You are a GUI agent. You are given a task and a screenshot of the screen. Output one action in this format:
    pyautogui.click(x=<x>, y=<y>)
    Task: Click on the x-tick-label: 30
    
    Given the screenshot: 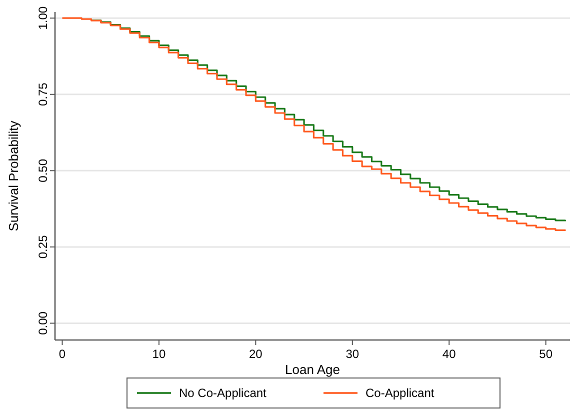 What is the action you would take?
    pyautogui.click(x=353, y=354)
    